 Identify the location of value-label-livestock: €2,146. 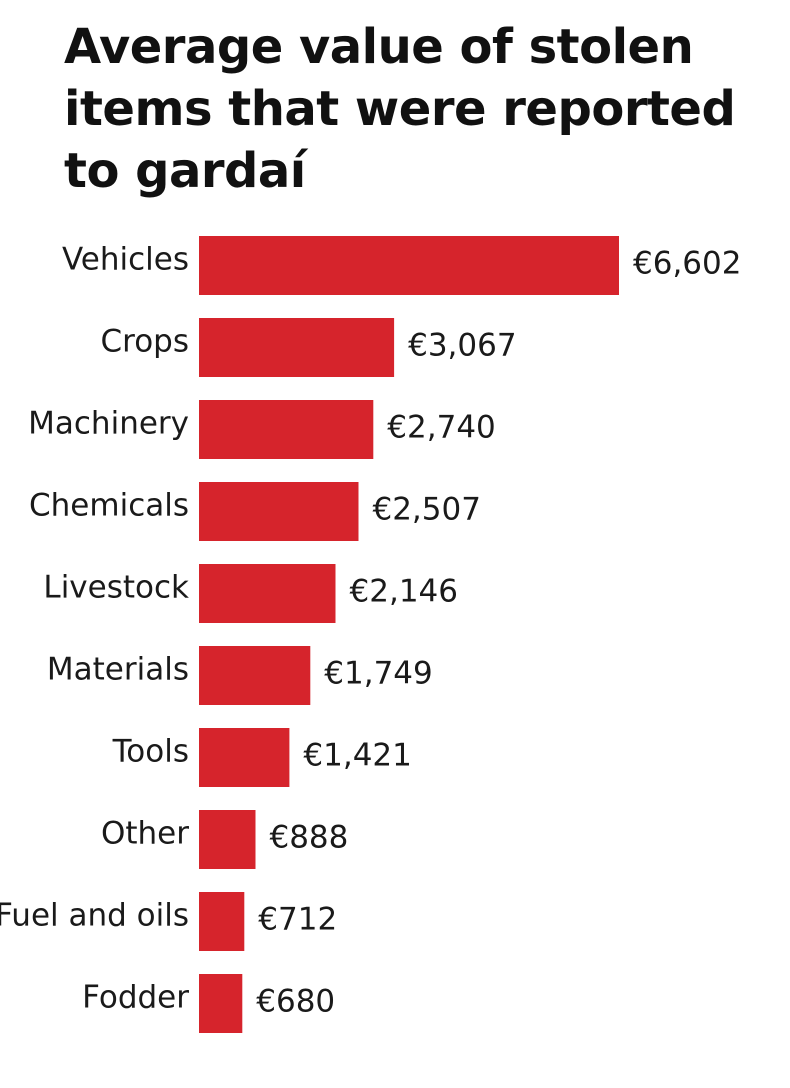
(404, 592).